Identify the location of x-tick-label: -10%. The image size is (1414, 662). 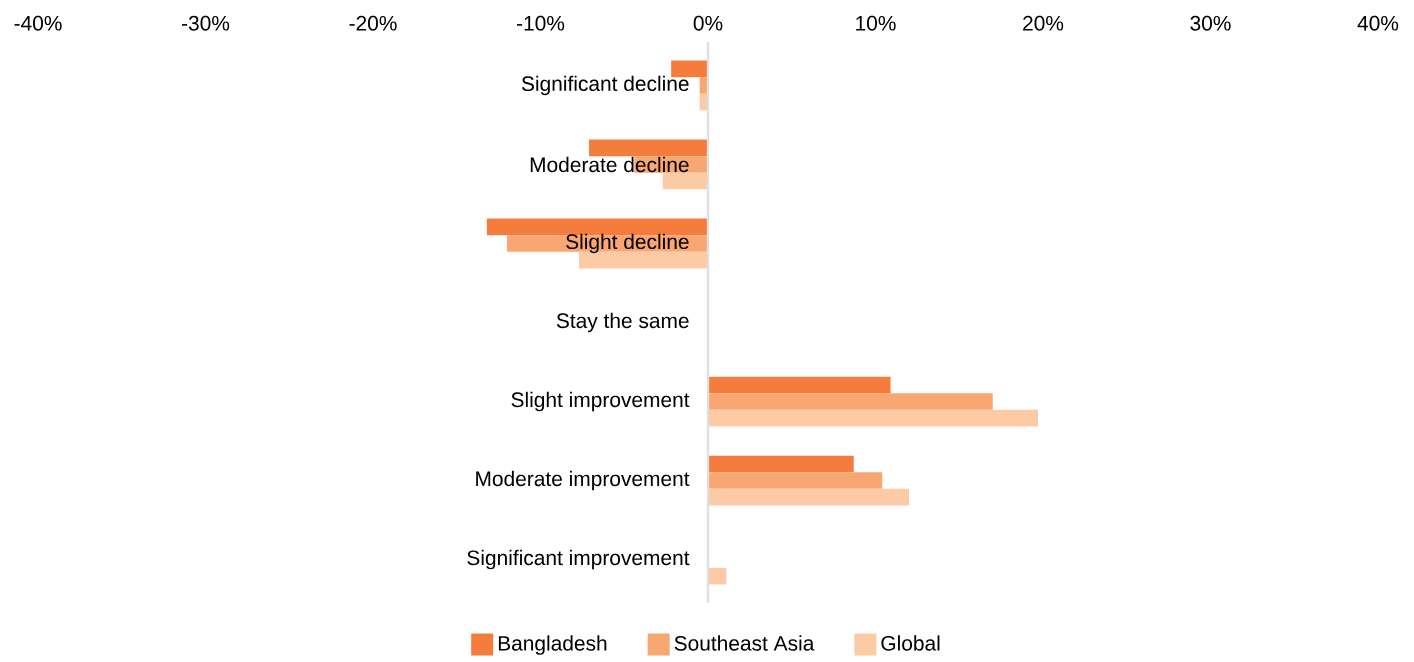
(541, 23).